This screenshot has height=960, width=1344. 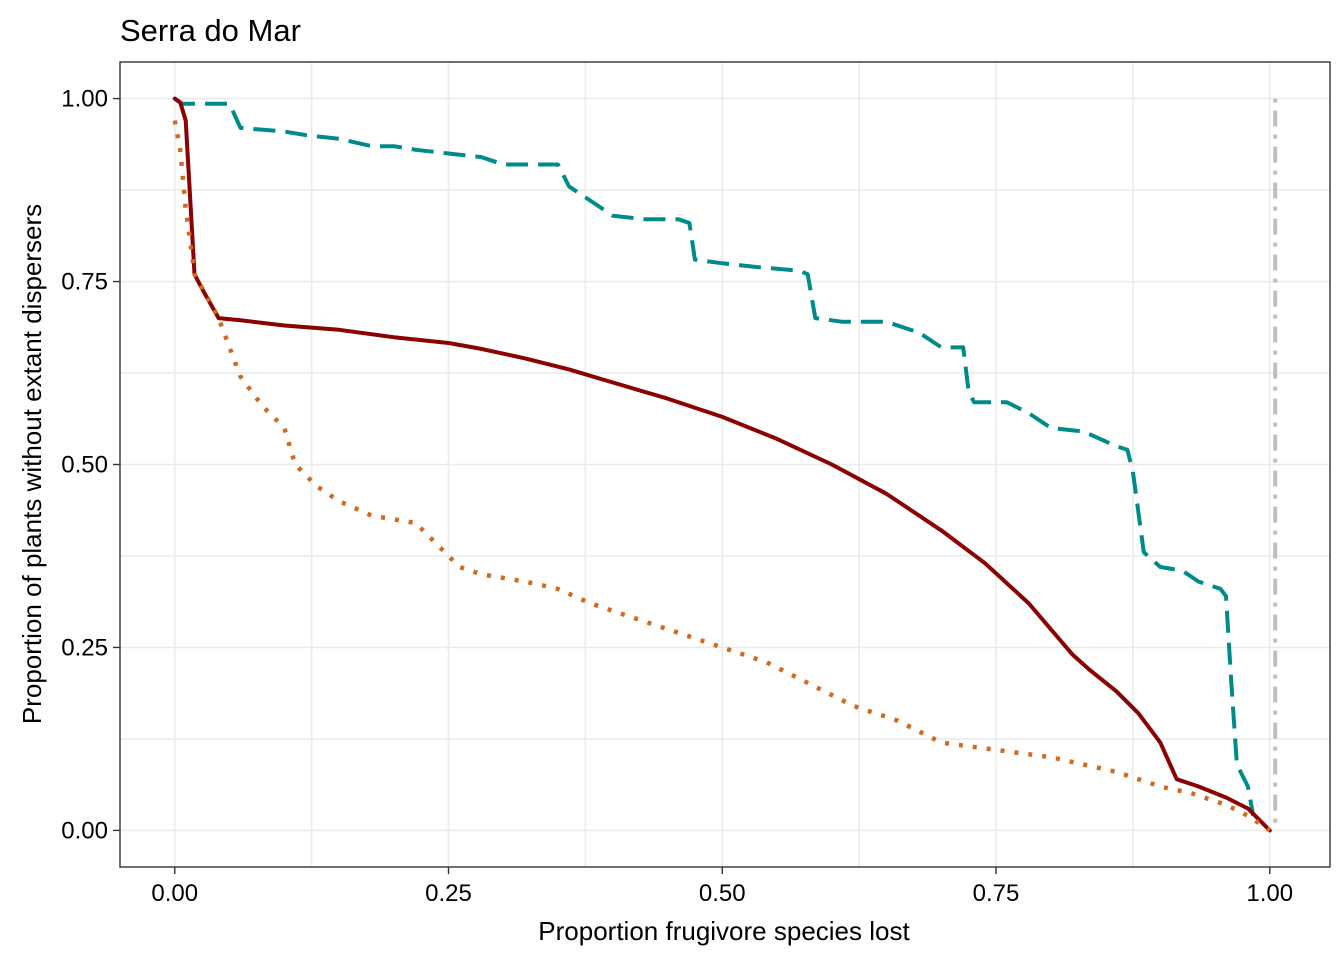 I want to click on x-tick-label: 1.00, so click(x=1269, y=893).